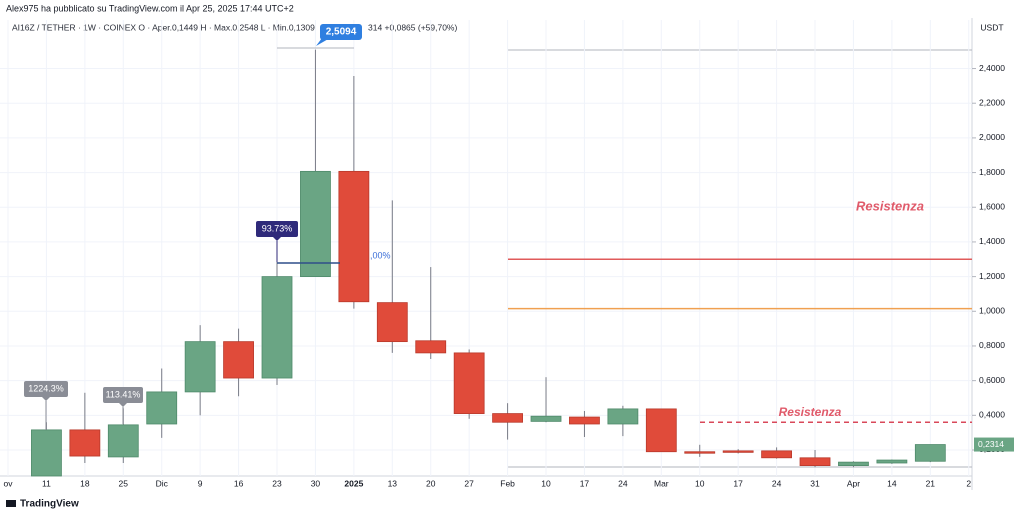  I want to click on high-pointer, so click(323, 42).